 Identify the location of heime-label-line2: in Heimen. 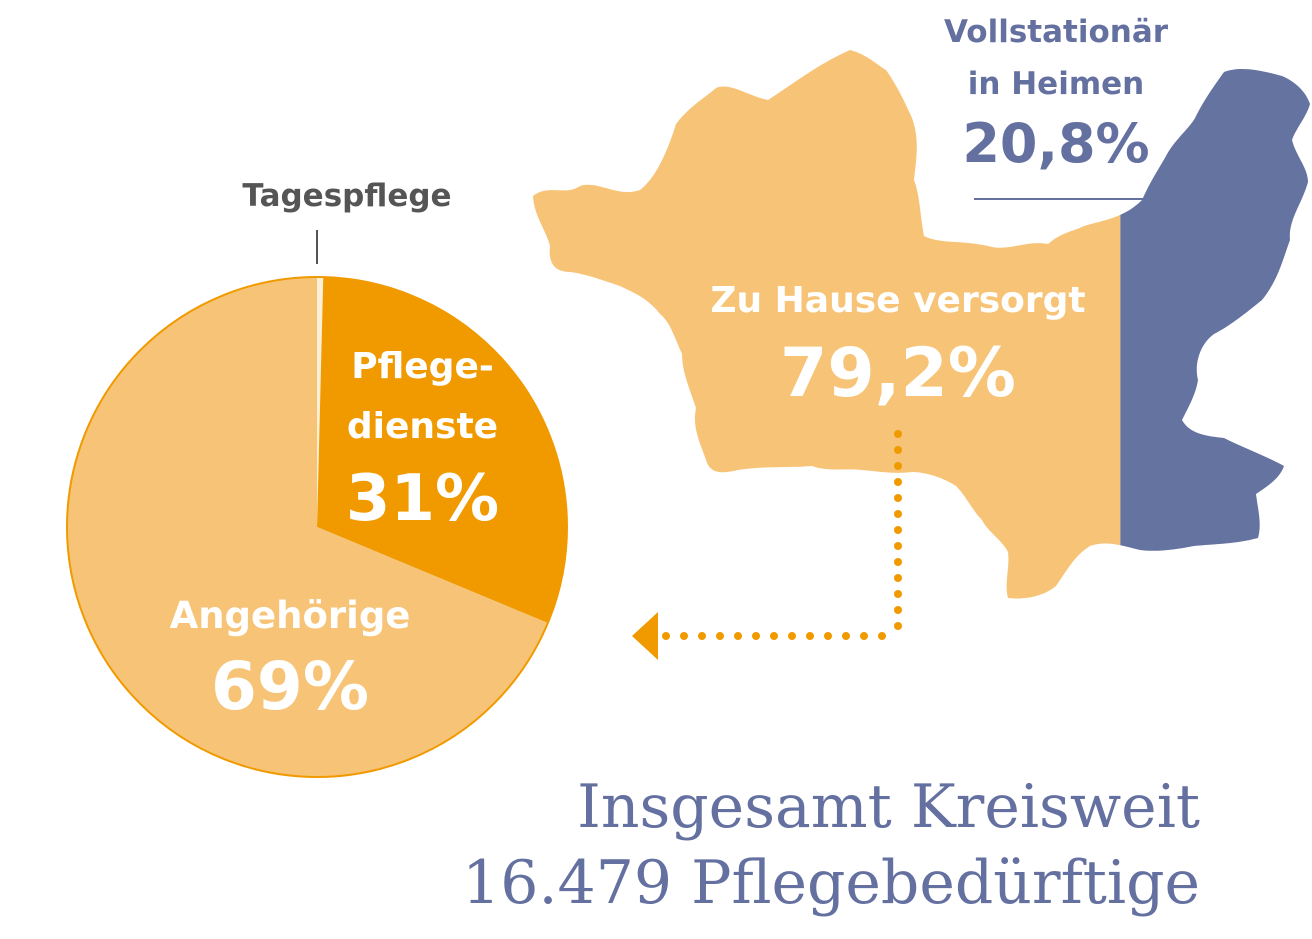
(1056, 84).